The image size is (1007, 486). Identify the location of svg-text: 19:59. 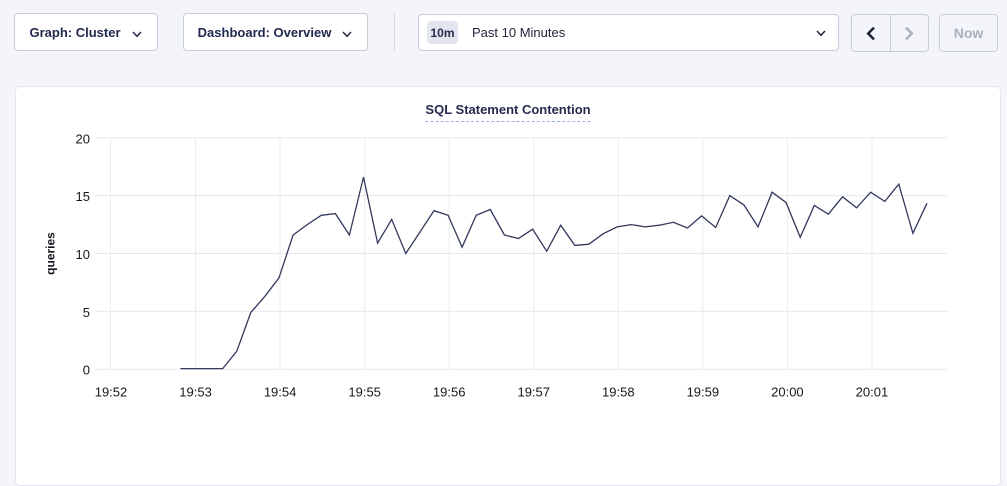
(703, 392).